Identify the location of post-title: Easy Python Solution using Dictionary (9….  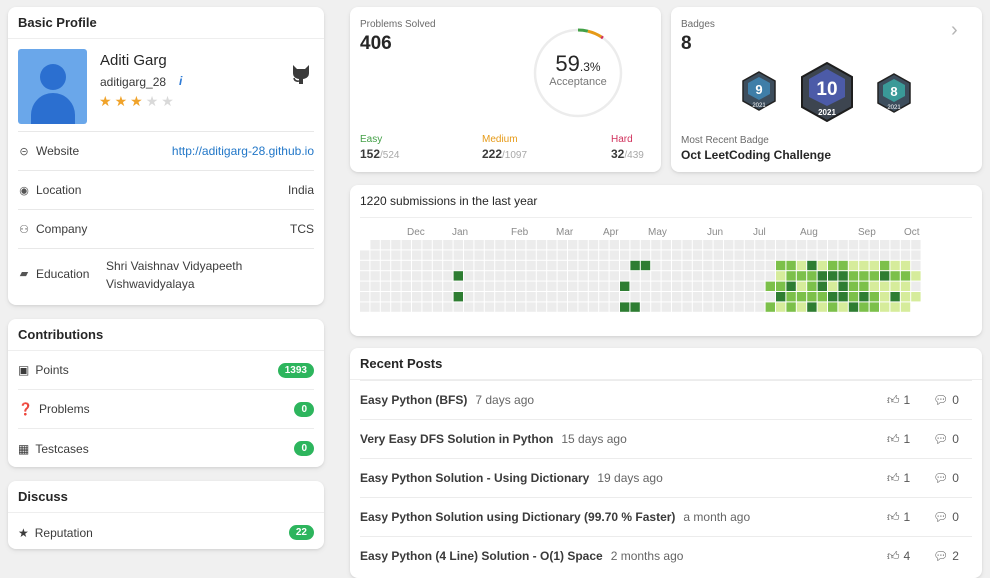
(518, 517).